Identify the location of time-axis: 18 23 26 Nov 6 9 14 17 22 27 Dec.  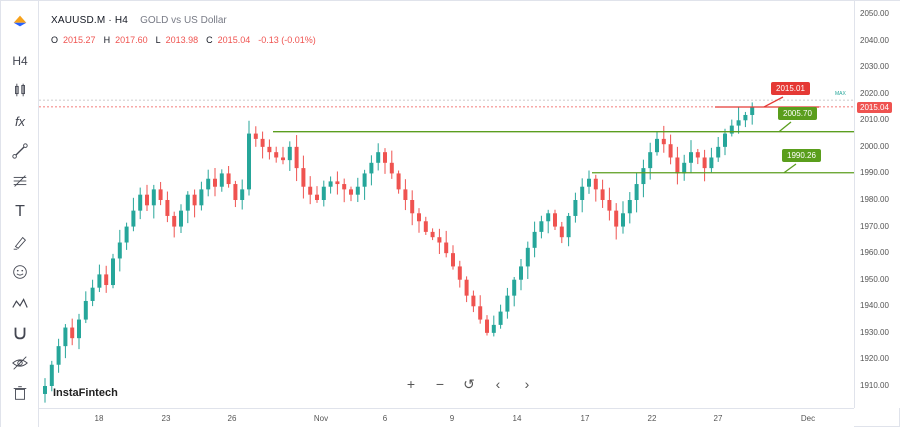
(446, 417).